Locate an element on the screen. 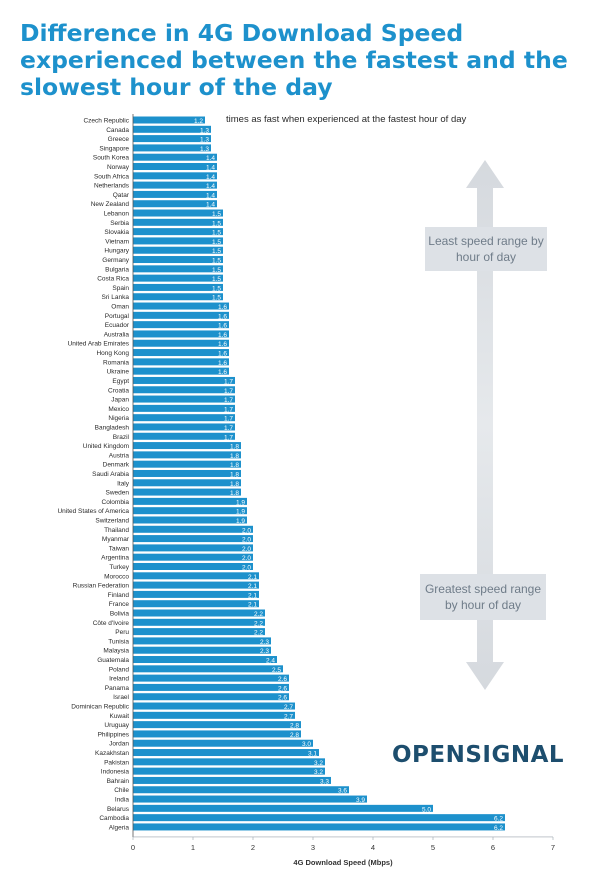 The width and height of the screenshot is (600, 871). country-label: Switzerland is located at coordinates (112, 520).